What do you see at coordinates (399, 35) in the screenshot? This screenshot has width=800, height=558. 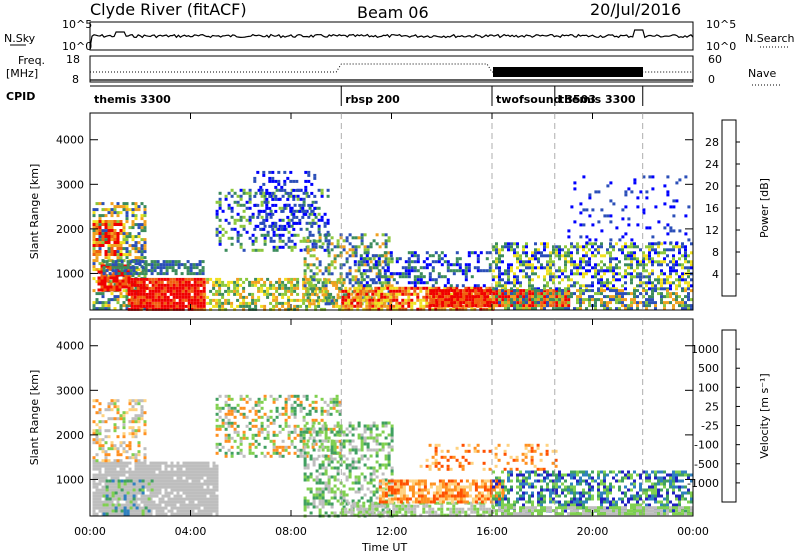 I see `nsky-strip: N.Sky 10^5 10^0 10^5 10^0 N.Search` at bounding box center [399, 35].